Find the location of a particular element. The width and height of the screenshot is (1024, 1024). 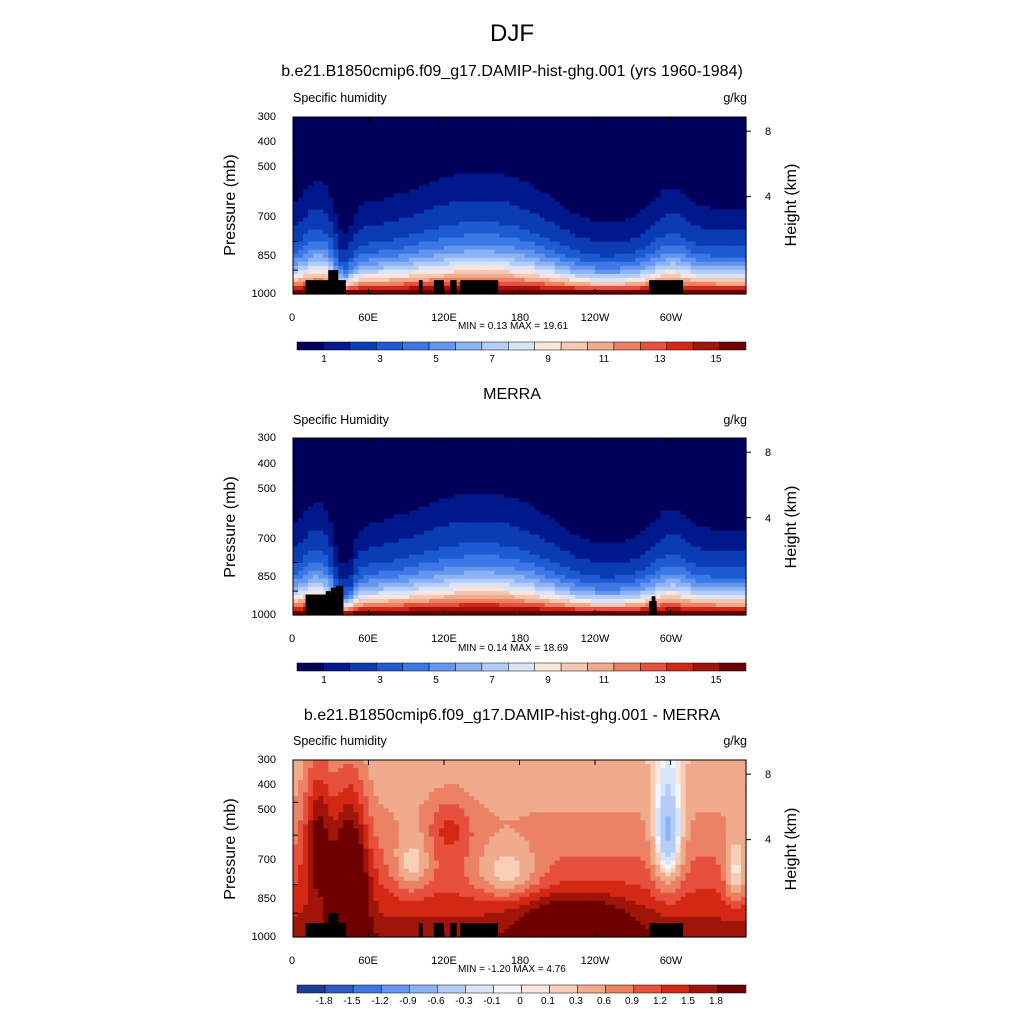

colorbar-box is located at coordinates (337, 346).